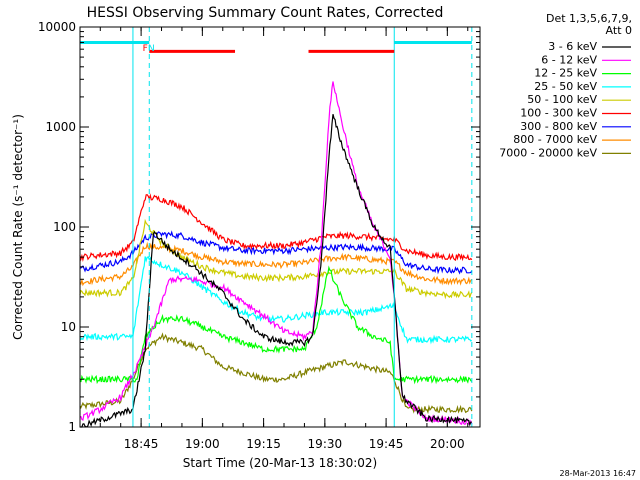 The height and width of the screenshot is (480, 640). I want to click on flag-f: F, so click(145, 49).